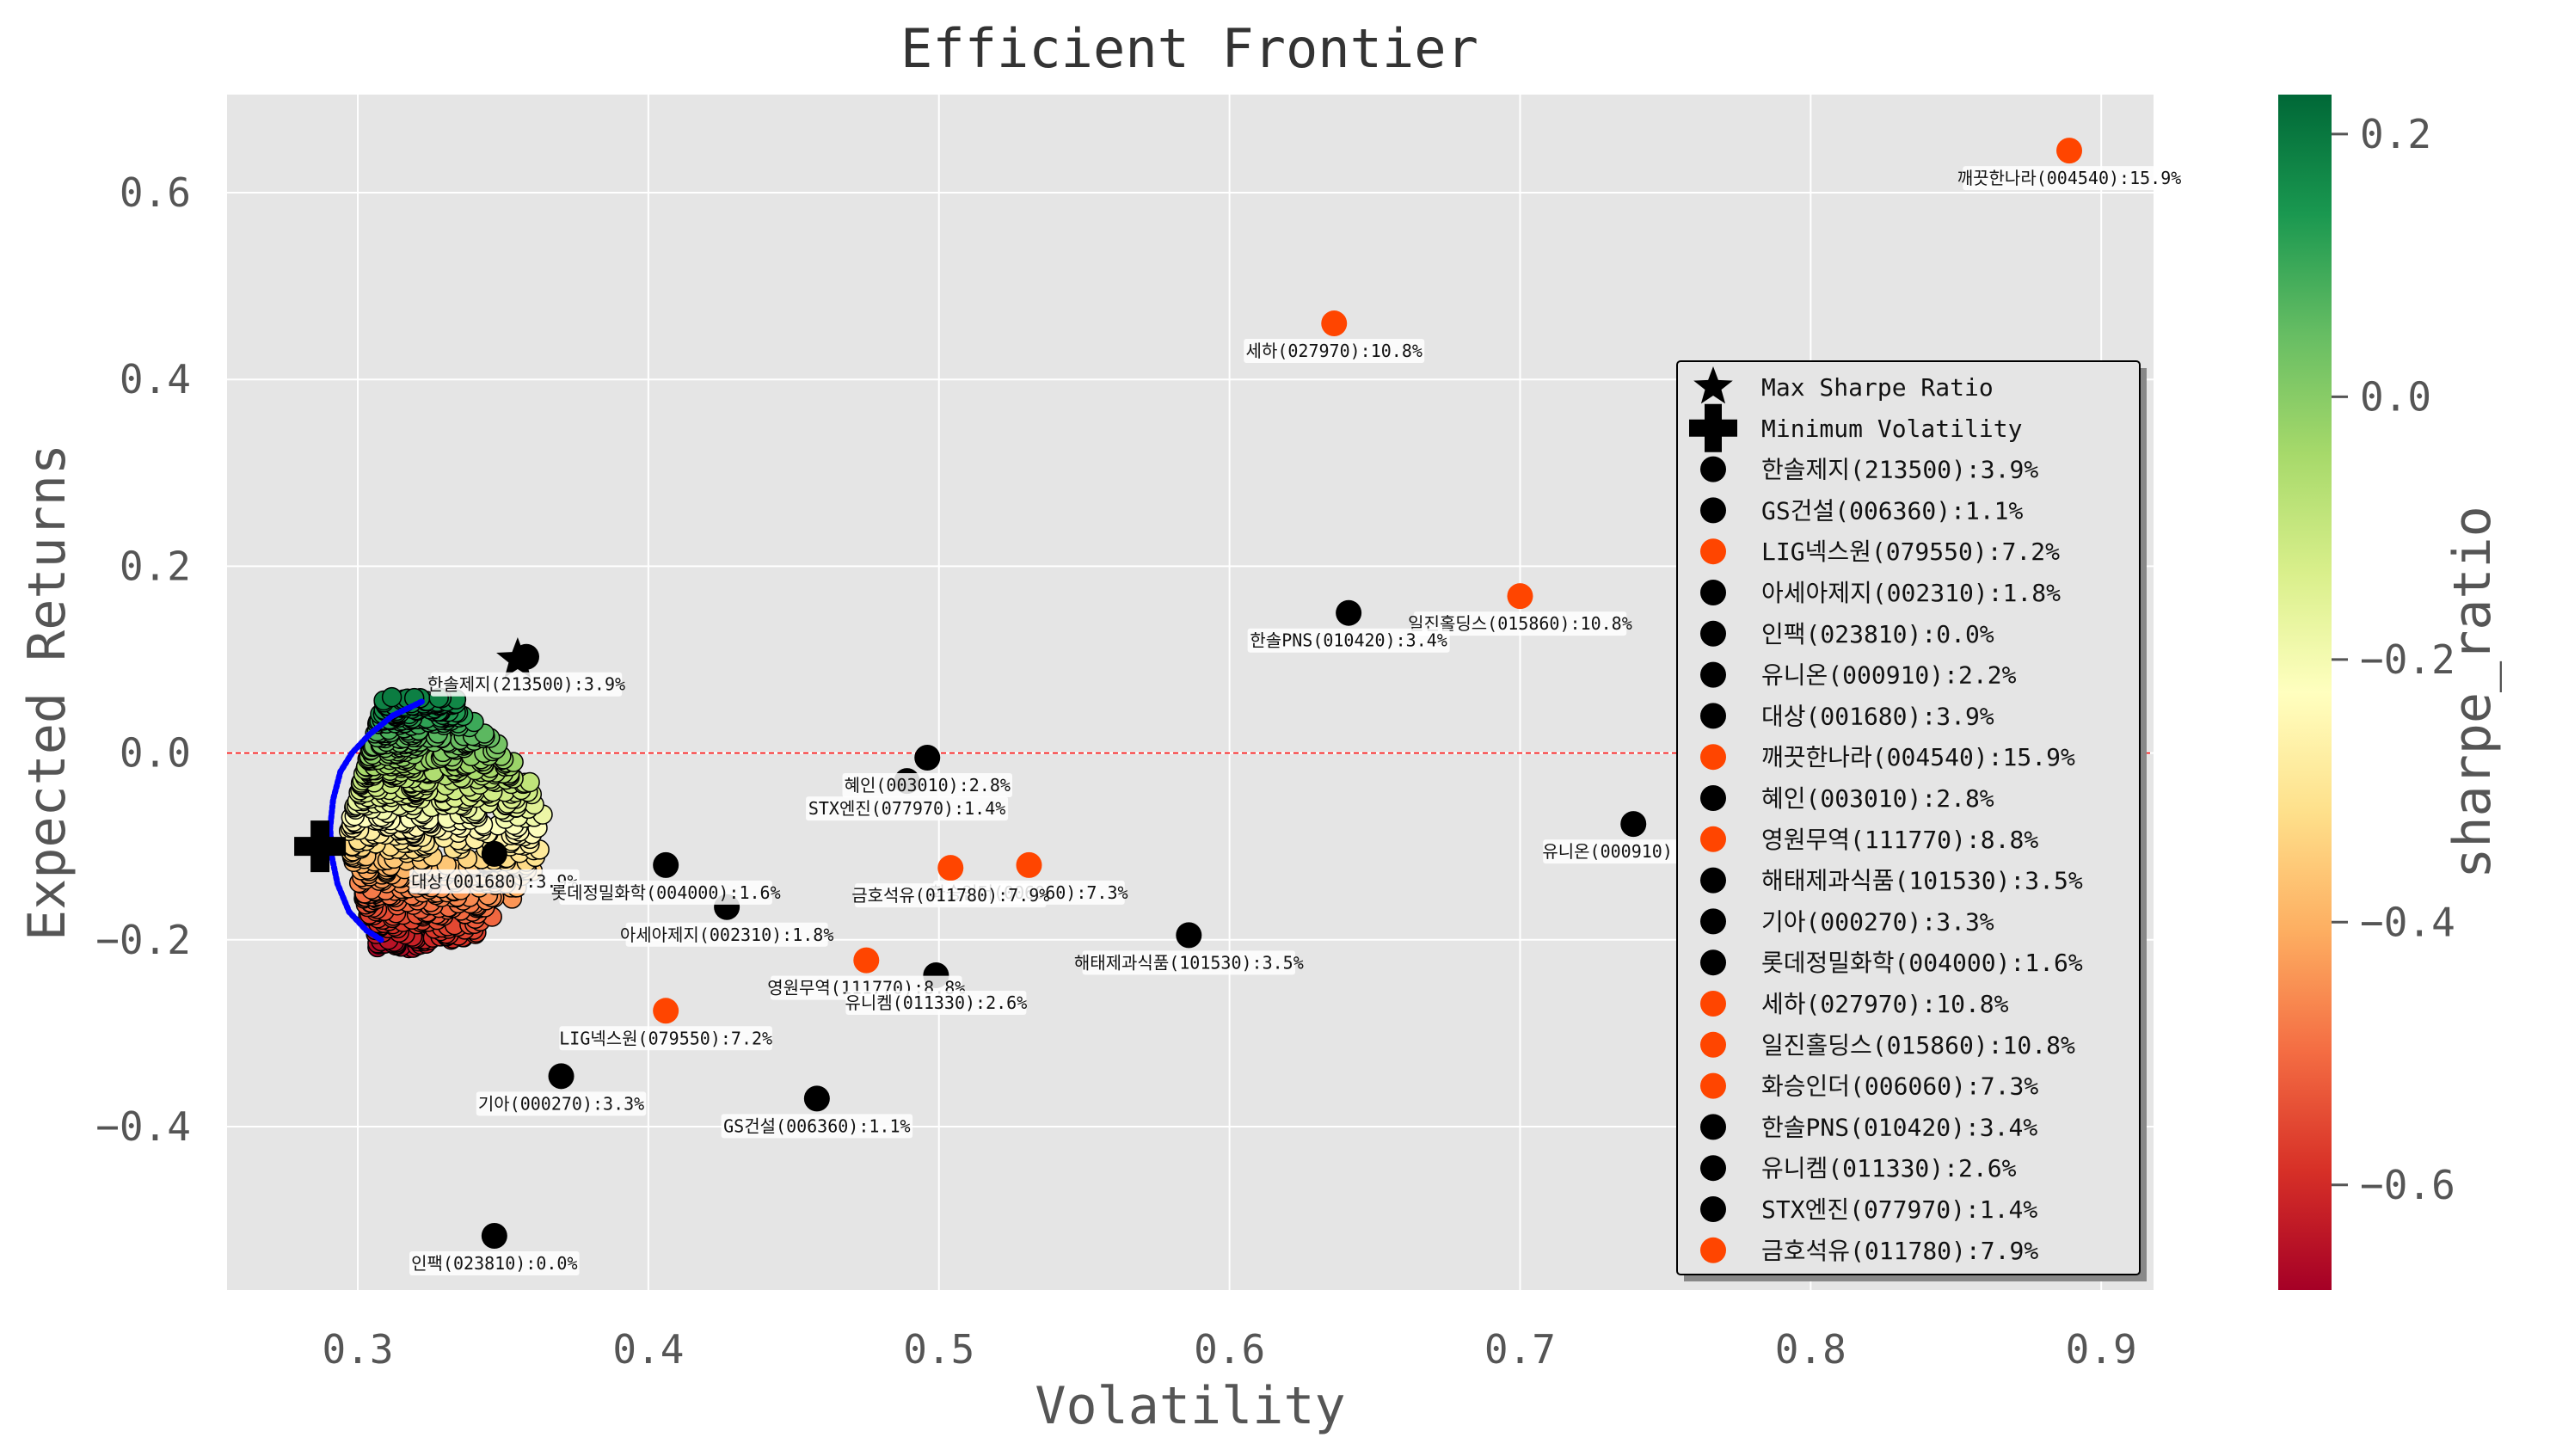 Image resolution: width=2550 pixels, height=1456 pixels. I want to click on colorbar: 0.2 0.0 −0.2 −0.4 −0.6 sharpe_ratio, so click(2390, 693).